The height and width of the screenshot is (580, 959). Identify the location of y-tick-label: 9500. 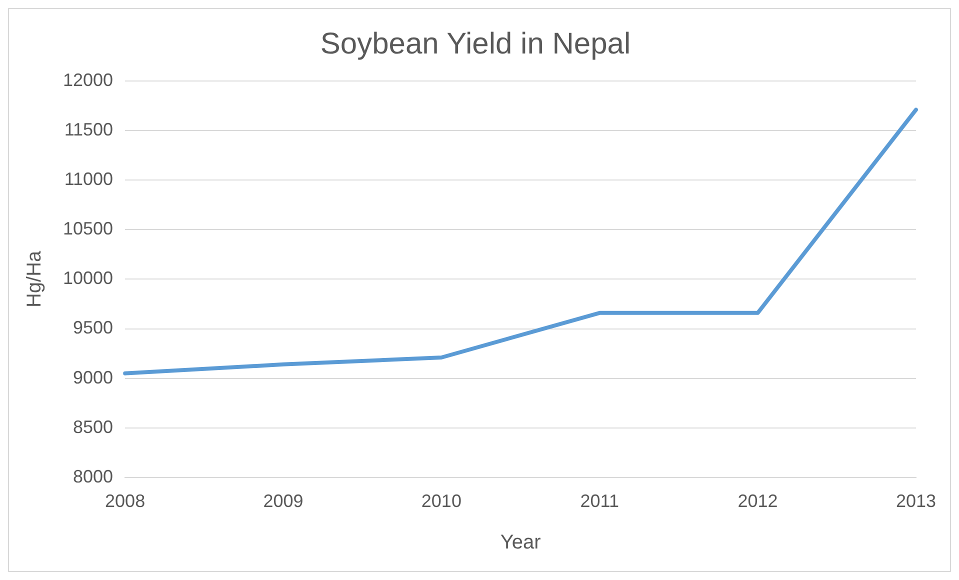
(93, 328).